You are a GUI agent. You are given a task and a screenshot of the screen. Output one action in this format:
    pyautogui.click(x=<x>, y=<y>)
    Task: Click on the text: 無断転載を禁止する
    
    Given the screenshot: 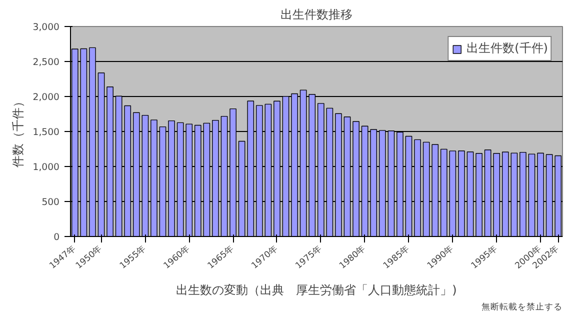 What is the action you would take?
    pyautogui.click(x=522, y=307)
    